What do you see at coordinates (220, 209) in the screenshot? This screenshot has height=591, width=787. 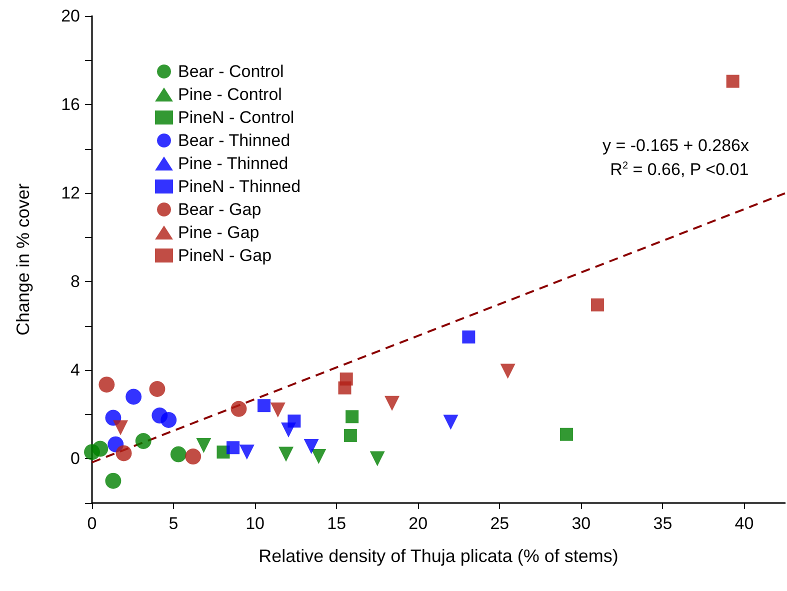 I see `legend-label: Bear - Gap` at bounding box center [220, 209].